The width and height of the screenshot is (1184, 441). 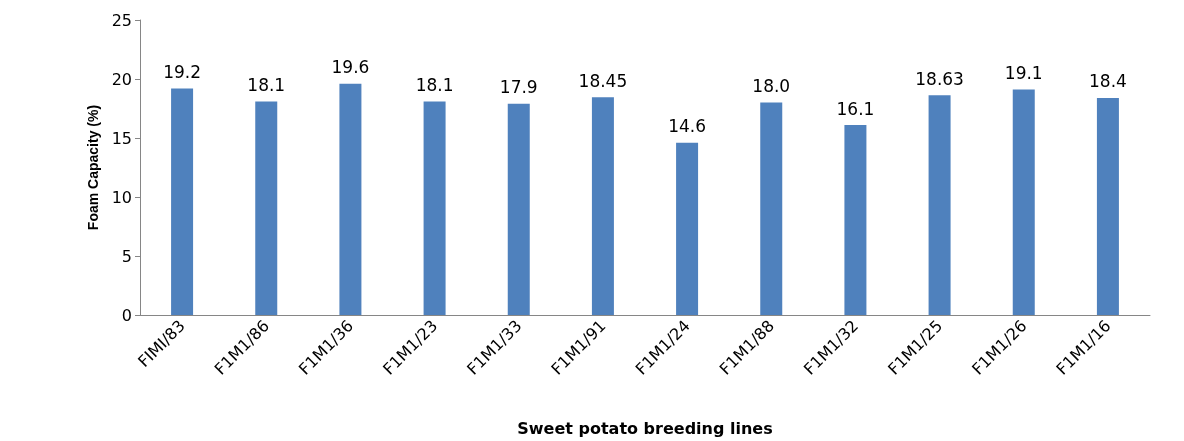 I want to click on y-tick-label: 25, so click(x=121, y=20).